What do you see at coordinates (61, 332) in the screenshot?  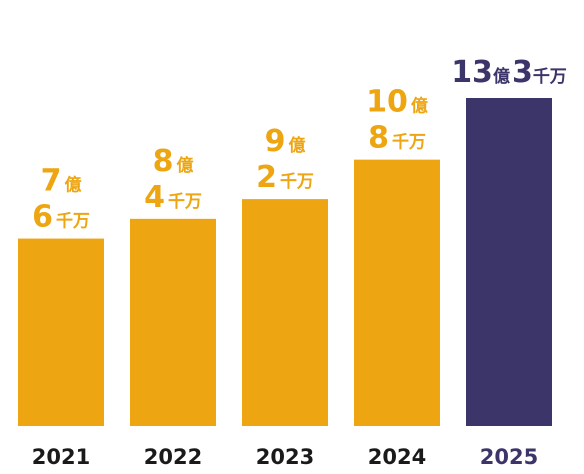 I see `bar-2021` at bounding box center [61, 332].